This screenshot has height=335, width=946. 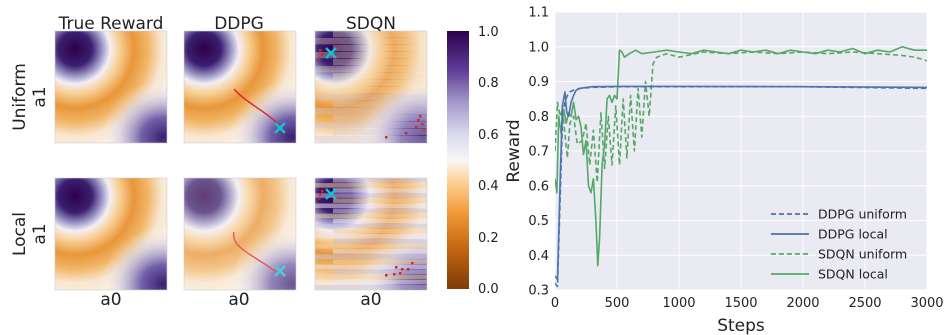 What do you see at coordinates (853, 274) in the screenshot?
I see `legend-label: SDQN local` at bounding box center [853, 274].